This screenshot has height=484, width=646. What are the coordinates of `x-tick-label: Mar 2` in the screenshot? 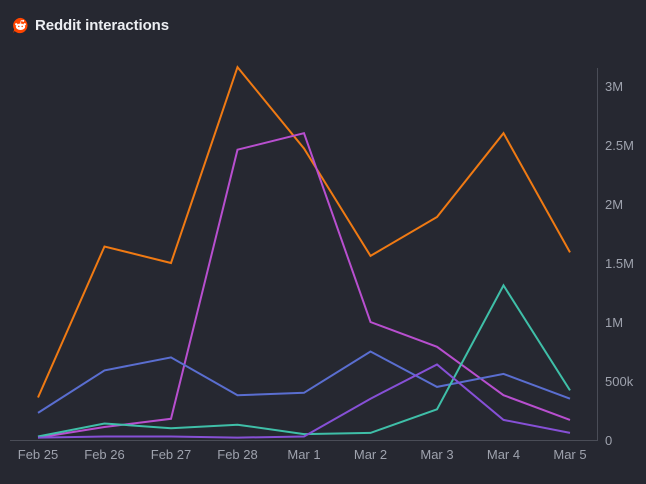 It's located at (370, 454).